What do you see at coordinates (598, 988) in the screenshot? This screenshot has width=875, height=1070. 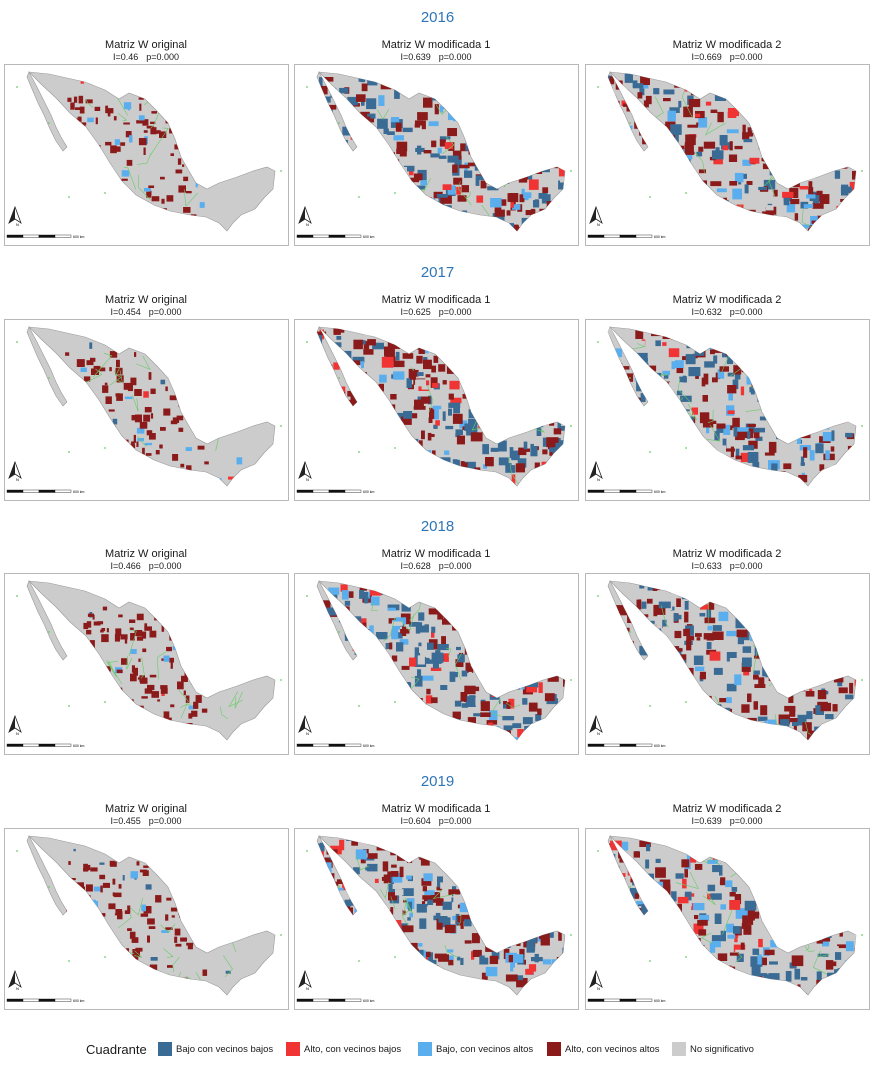 I see `north-label: N` at bounding box center [598, 988].